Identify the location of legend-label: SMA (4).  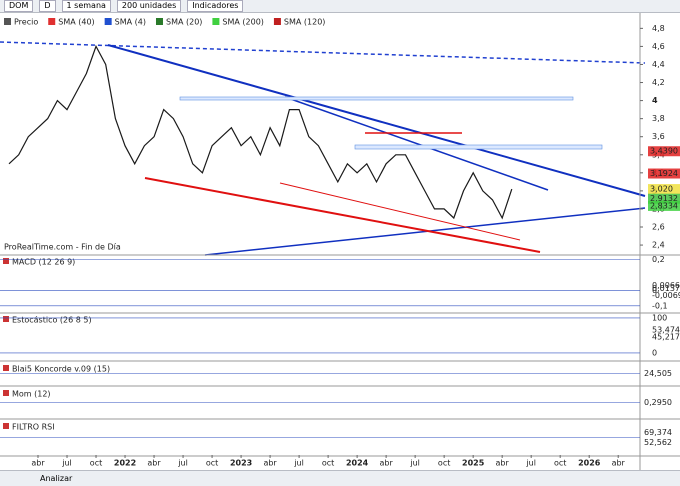
(130, 22).